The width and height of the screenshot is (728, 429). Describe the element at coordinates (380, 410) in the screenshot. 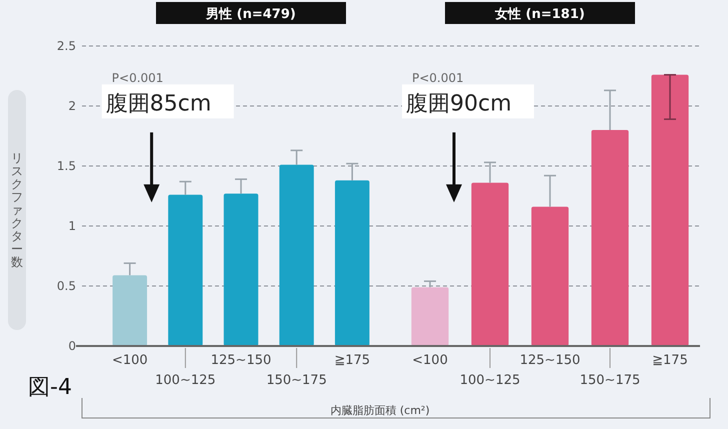

I see `x-axis-title: 内臓脂肪面積 (cm²)` at that location.